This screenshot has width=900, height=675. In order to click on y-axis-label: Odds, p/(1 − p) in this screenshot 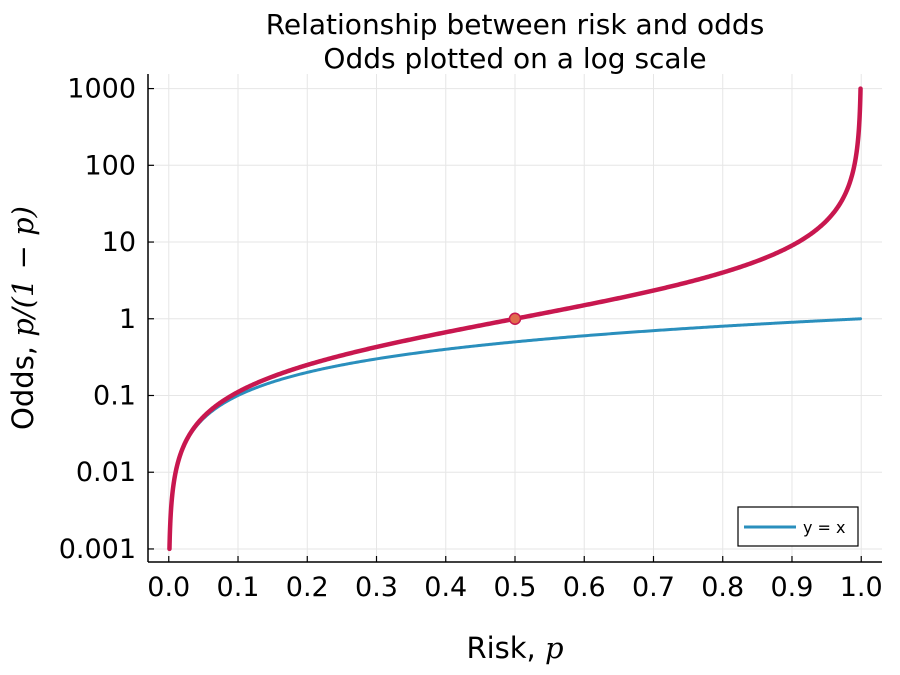, I will do `click(23, 318)`.